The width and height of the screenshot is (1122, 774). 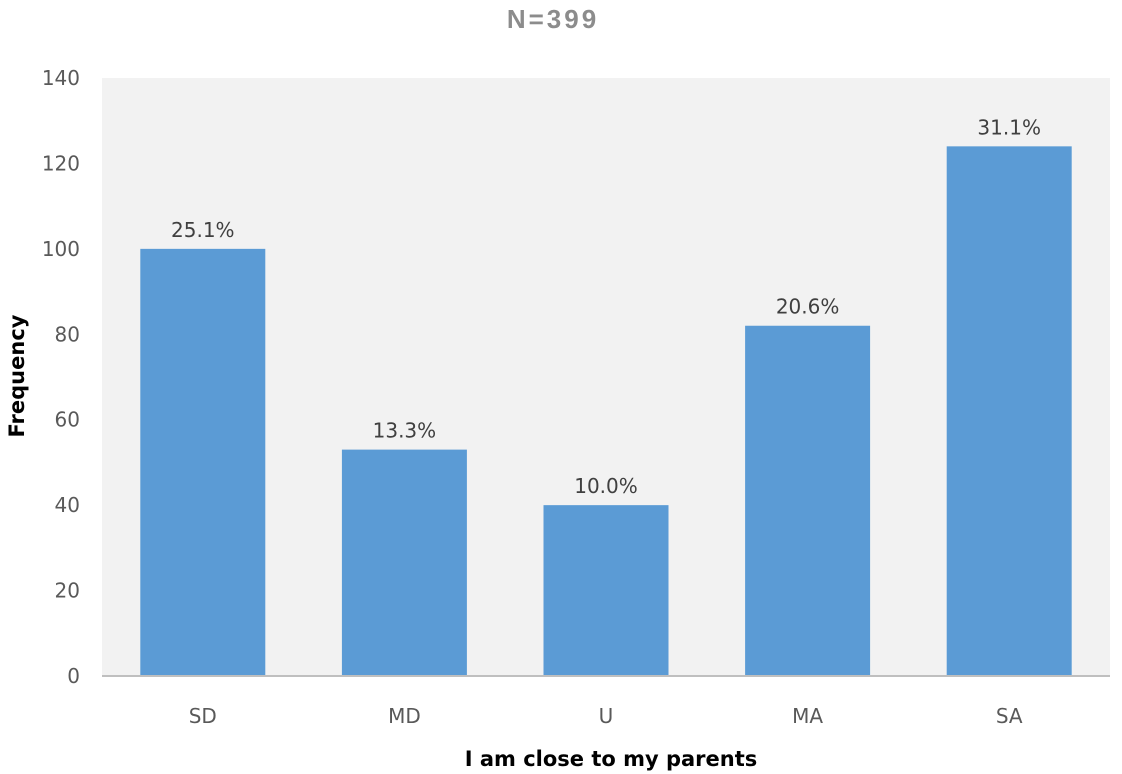 I want to click on x-axis-categories: SD MD U MA SA, so click(x=606, y=716).